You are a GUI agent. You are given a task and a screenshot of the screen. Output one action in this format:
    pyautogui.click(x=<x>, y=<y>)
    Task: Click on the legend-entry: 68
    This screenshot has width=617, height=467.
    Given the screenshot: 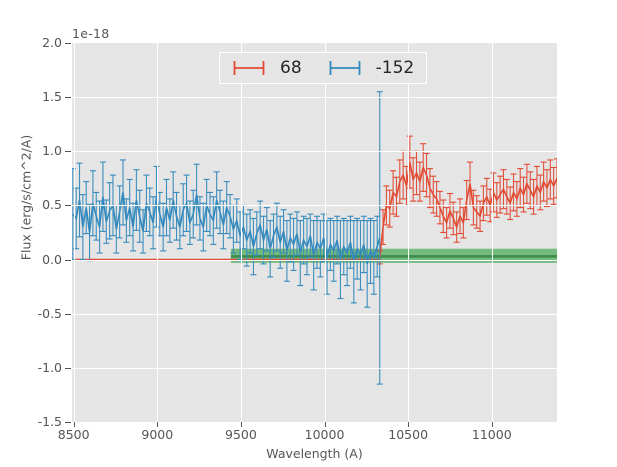 What is the action you would take?
    pyautogui.click(x=267, y=68)
    